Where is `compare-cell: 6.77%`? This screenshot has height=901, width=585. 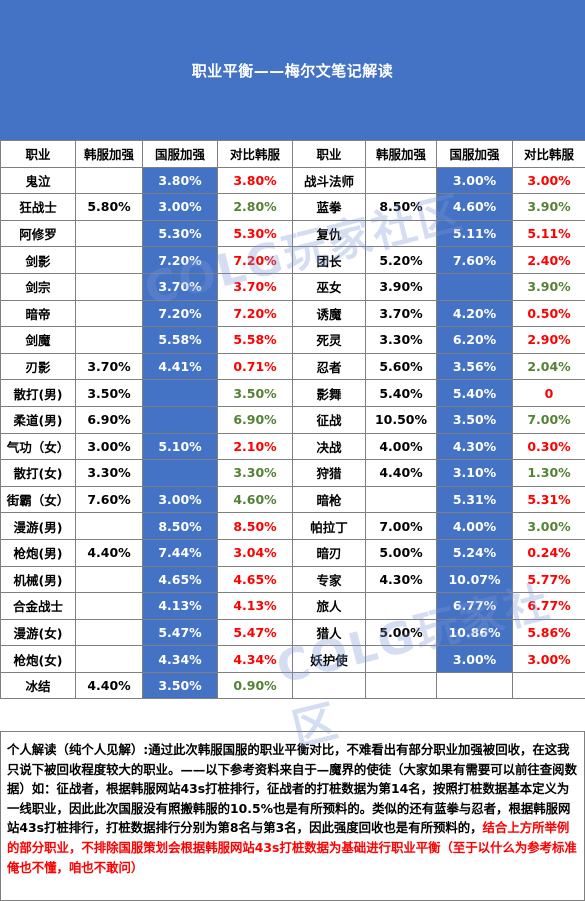 compare-cell: 6.77% is located at coordinates (548, 606).